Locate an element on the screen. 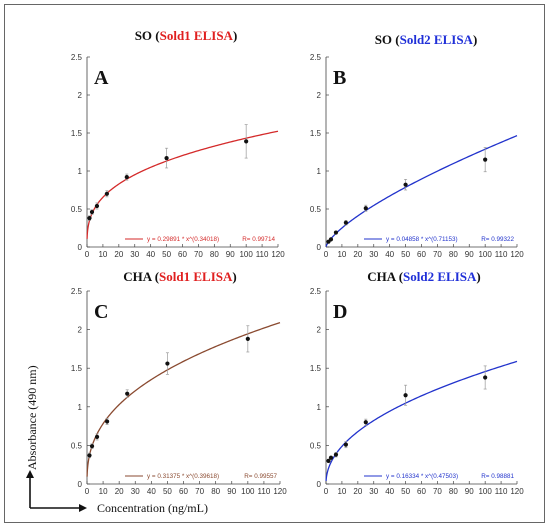 The height and width of the screenshot is (529, 550). panel-letter: C is located at coordinates (101, 312).